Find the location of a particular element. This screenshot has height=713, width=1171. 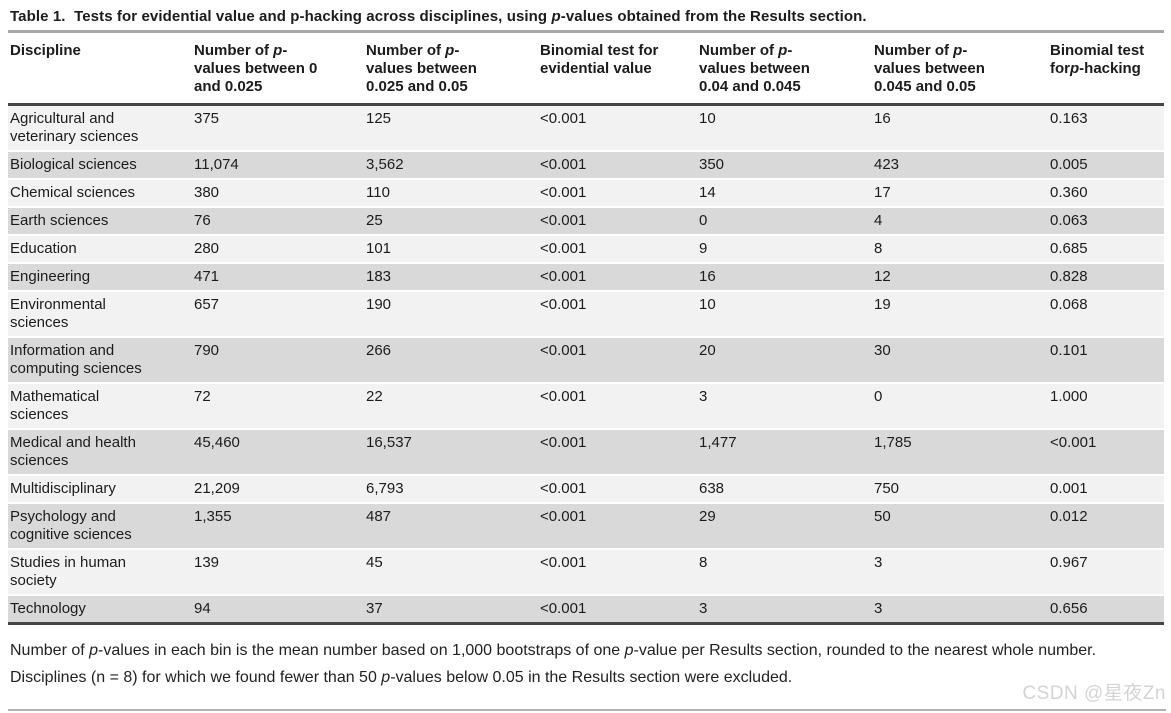

table-row: Education 280 101 <0.001 9 8 0.685 is located at coordinates (586, 249).